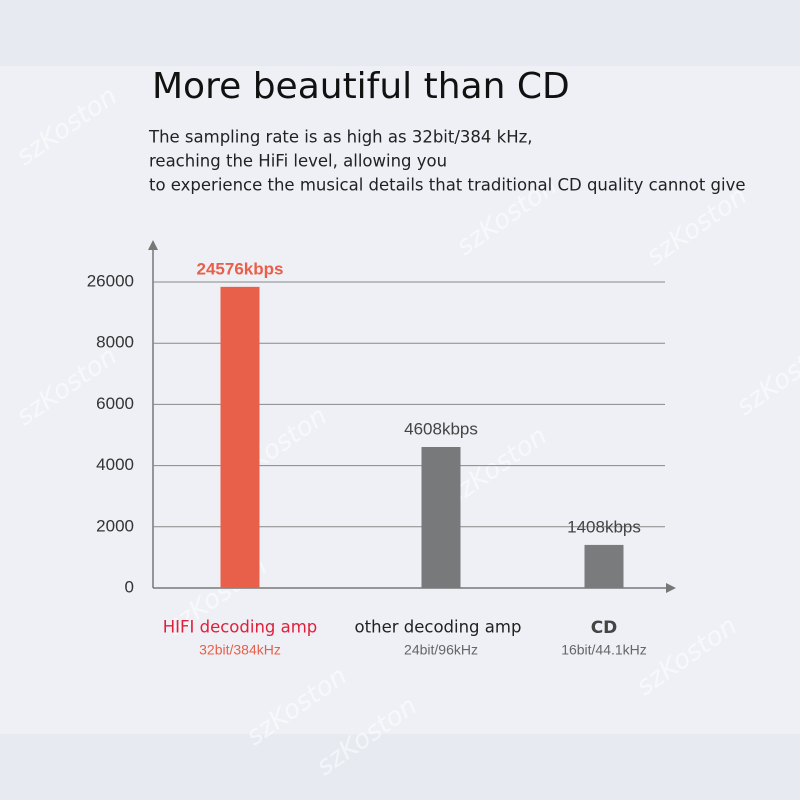  What do you see at coordinates (115, 525) in the screenshot?
I see `y-tick-label: 2000` at bounding box center [115, 525].